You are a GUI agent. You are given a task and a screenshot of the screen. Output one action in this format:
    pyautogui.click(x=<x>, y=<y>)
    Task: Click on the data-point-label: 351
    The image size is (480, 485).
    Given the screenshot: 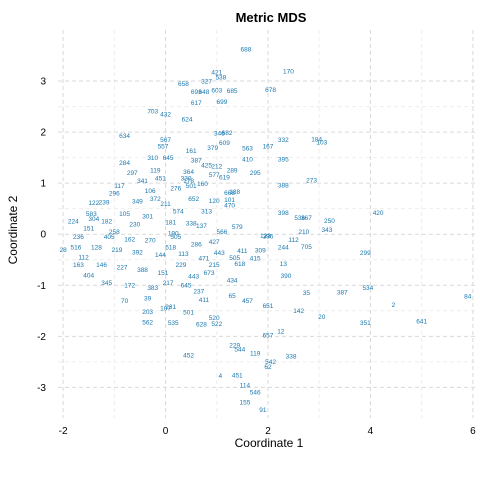 What is the action you would take?
    pyautogui.click(x=365, y=323)
    